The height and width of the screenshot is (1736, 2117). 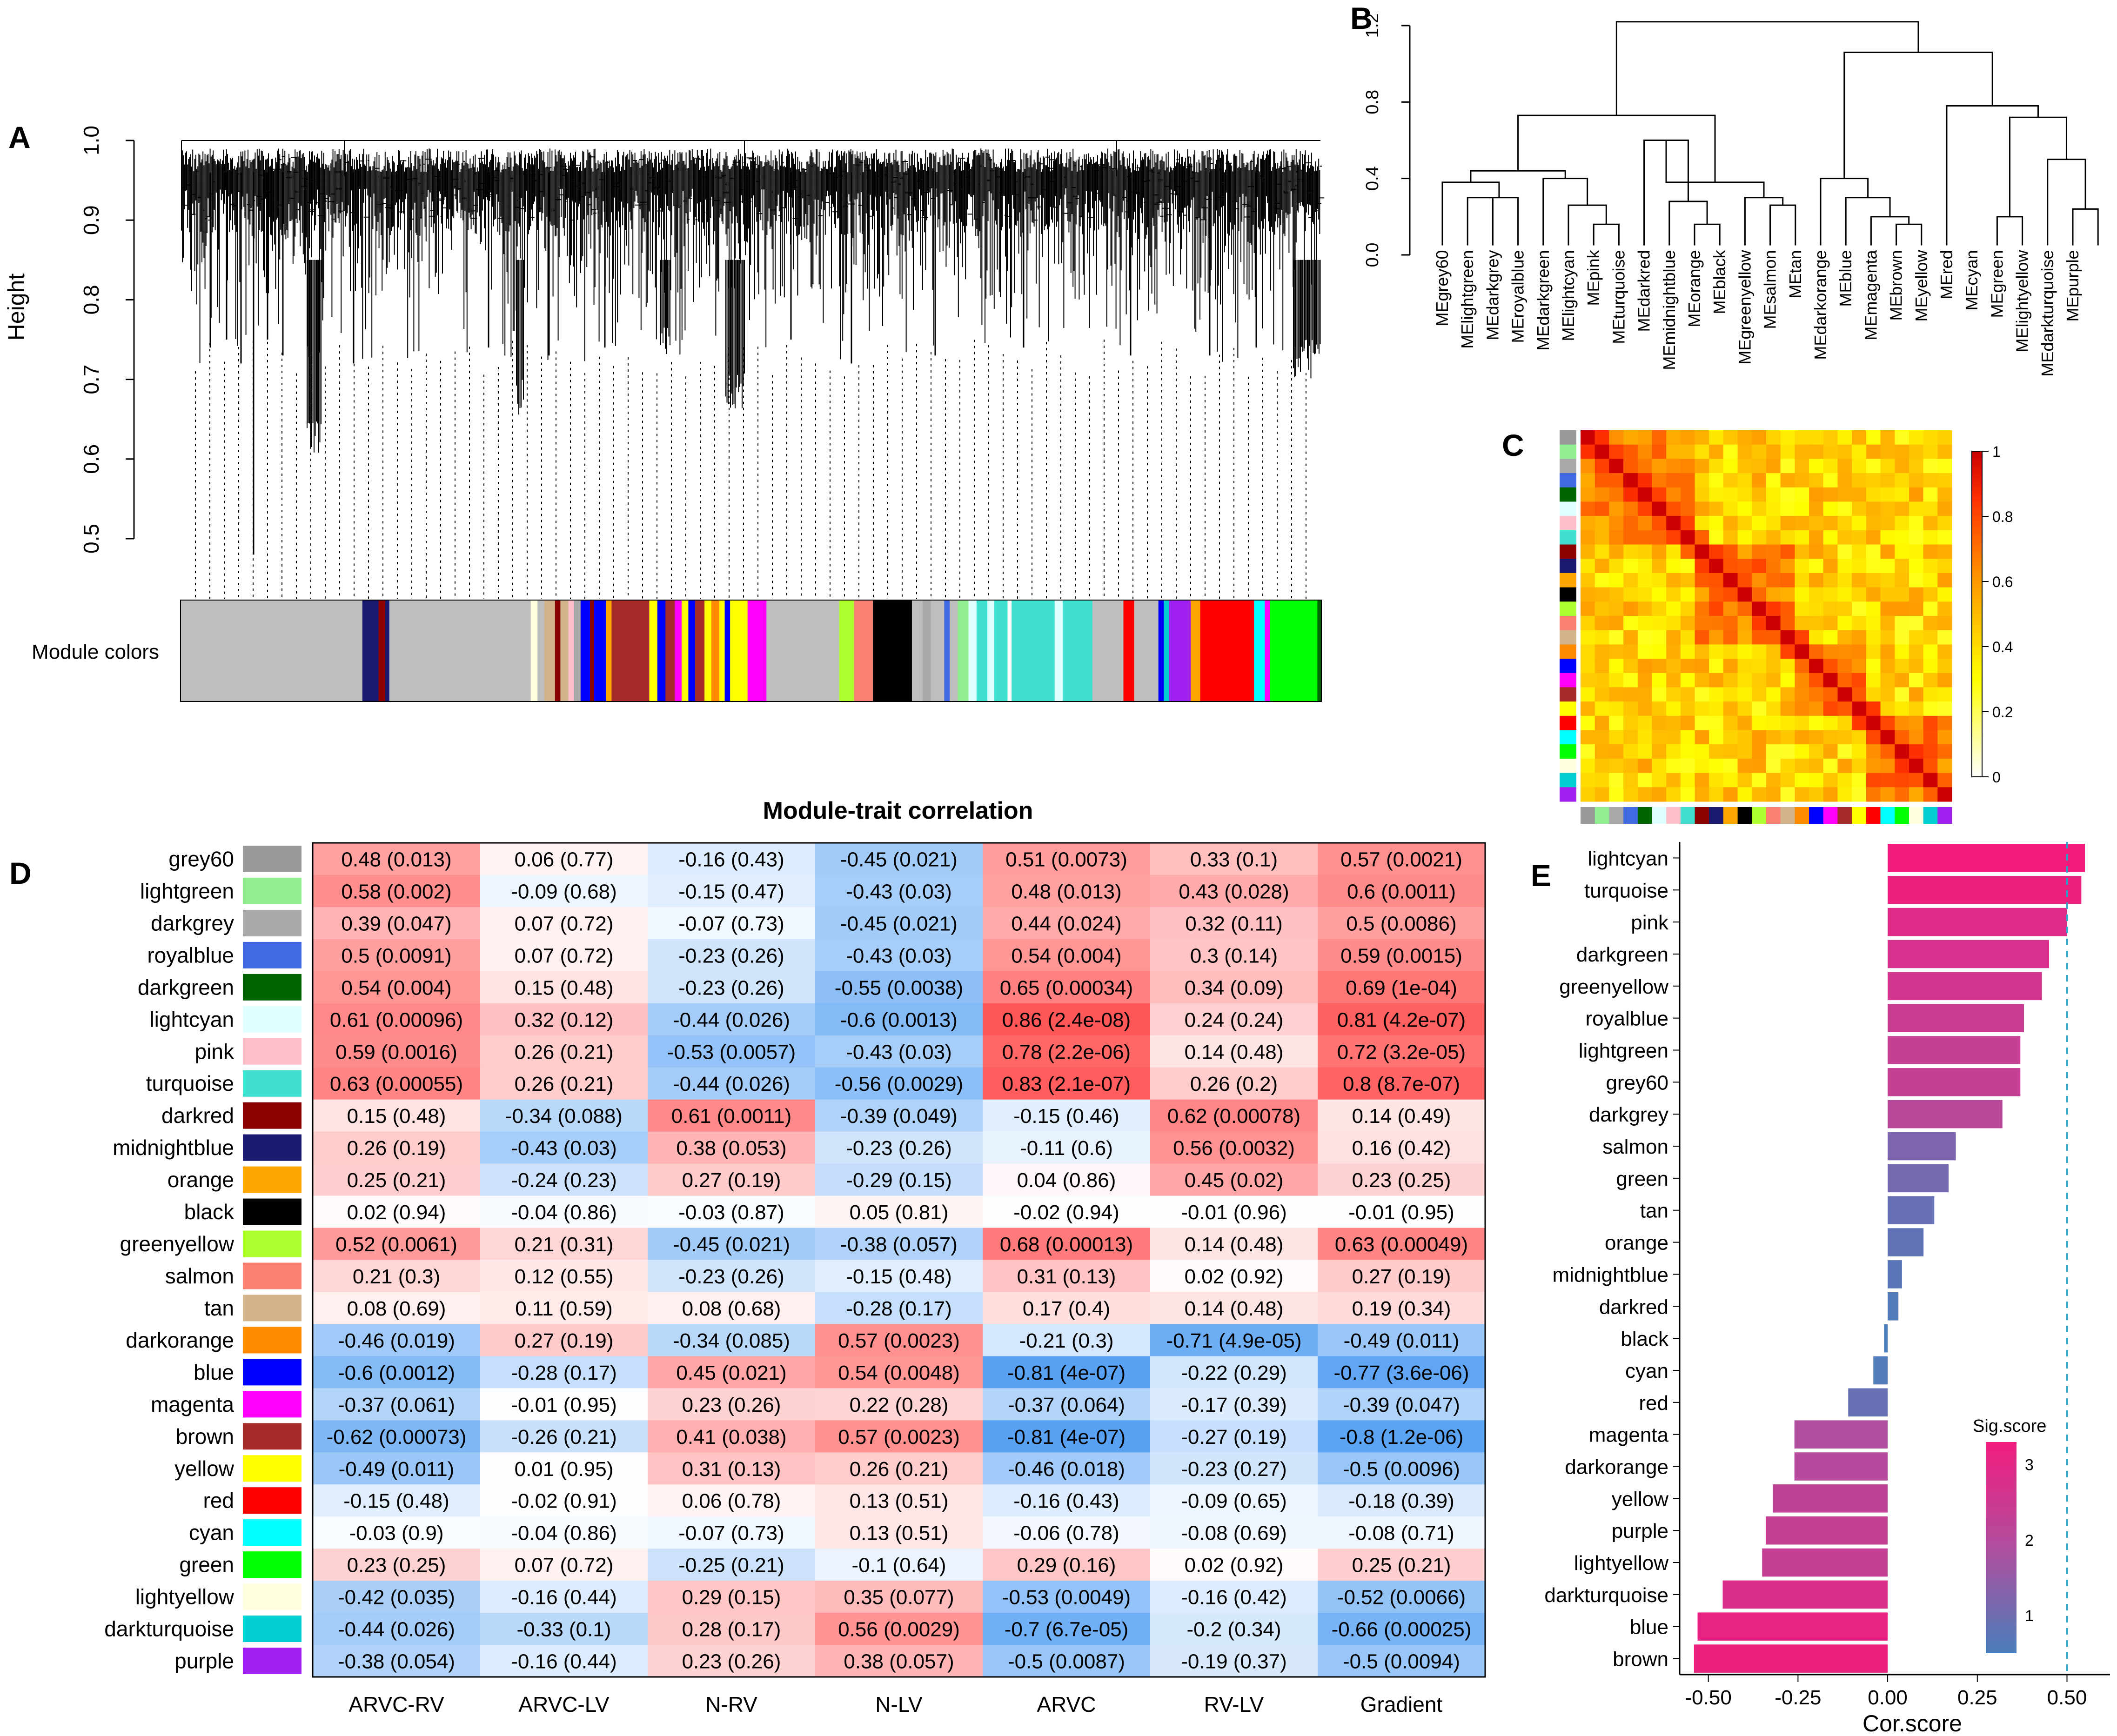 What do you see at coordinates (91, 380) in the screenshot?
I see `panel-a-y-tick-label: 0.7` at bounding box center [91, 380].